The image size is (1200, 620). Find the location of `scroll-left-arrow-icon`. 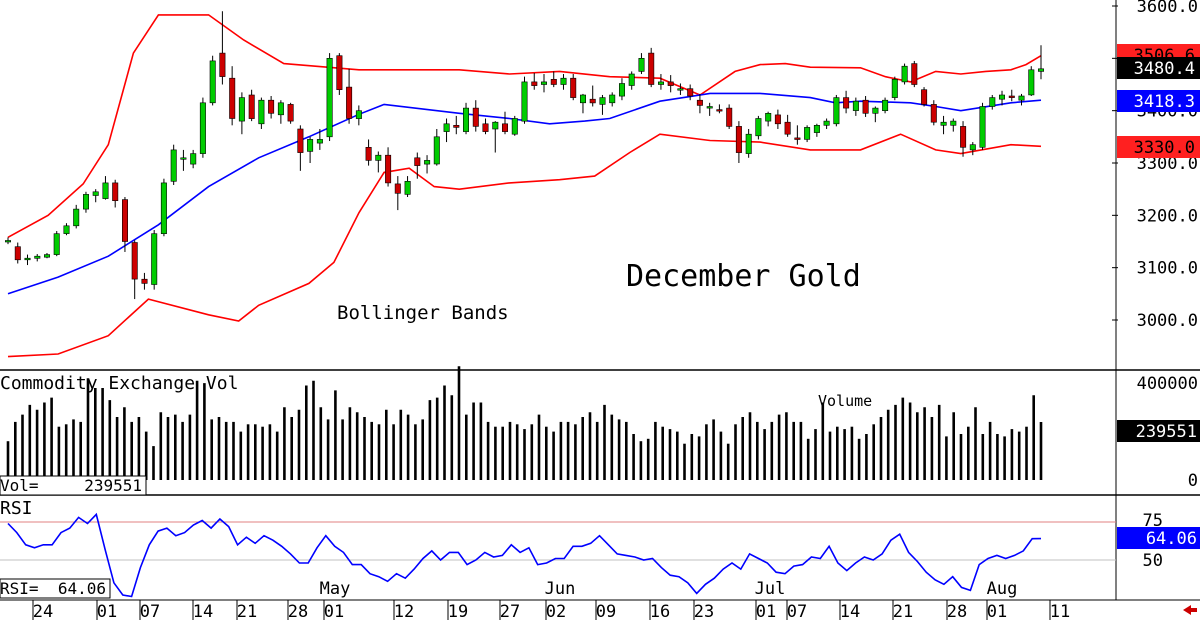

scroll-left-arrow-icon is located at coordinates (1190, 610).